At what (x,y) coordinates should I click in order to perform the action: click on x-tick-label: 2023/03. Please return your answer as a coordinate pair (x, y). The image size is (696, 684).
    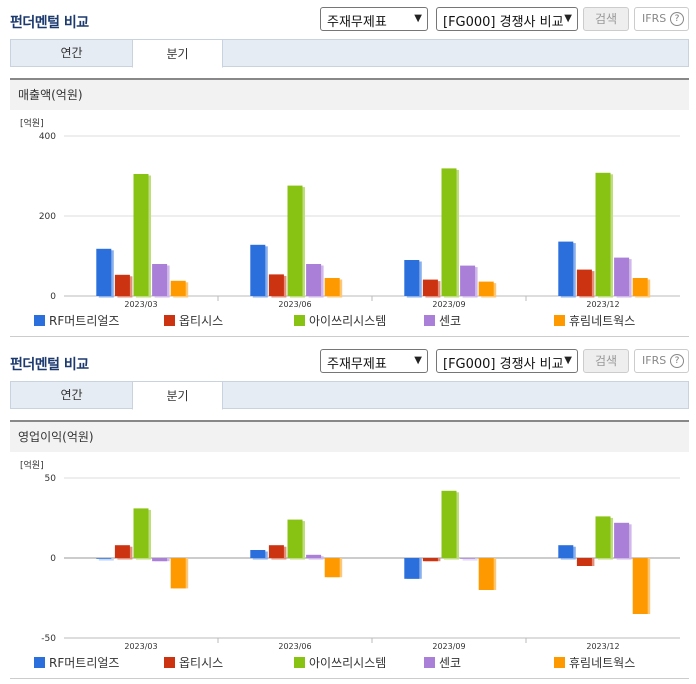
    Looking at the image, I should click on (140, 646).